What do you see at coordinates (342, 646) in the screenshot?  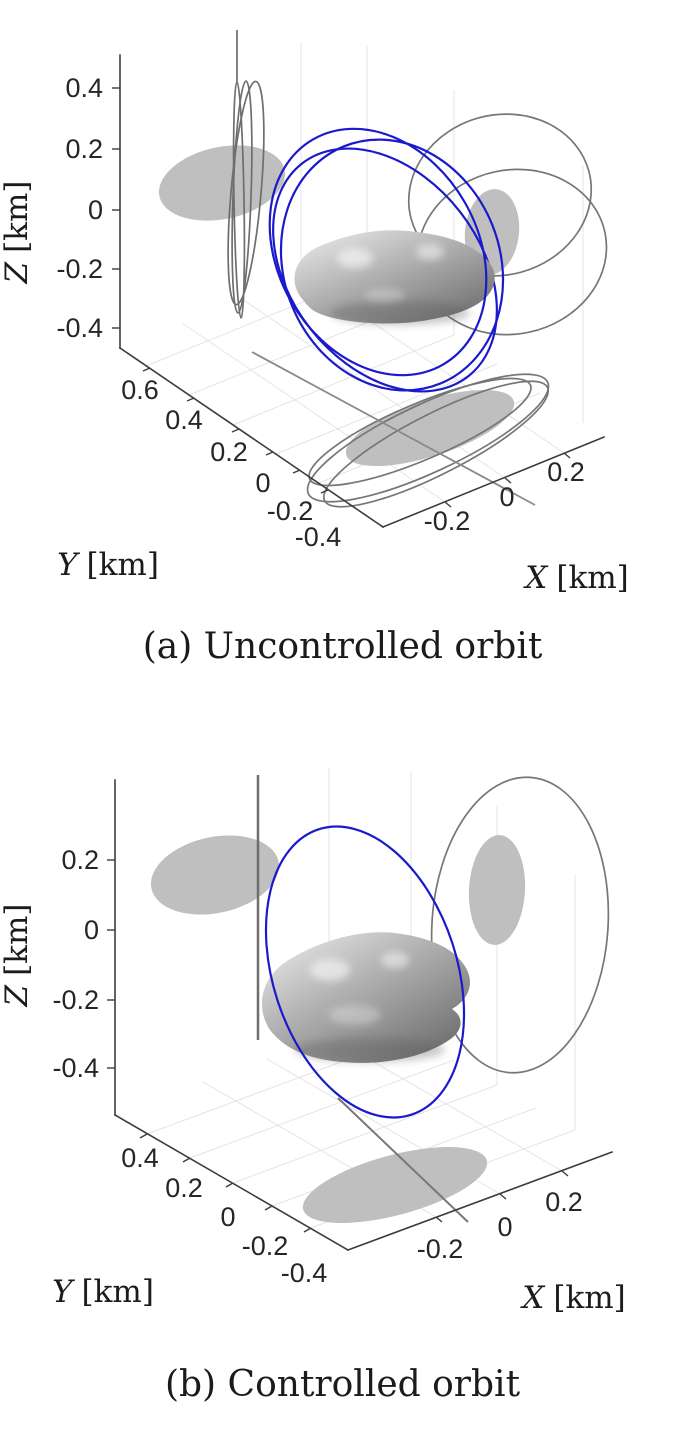 I see `caption-panel-a: (a) Uncontrolled orbit` at bounding box center [342, 646].